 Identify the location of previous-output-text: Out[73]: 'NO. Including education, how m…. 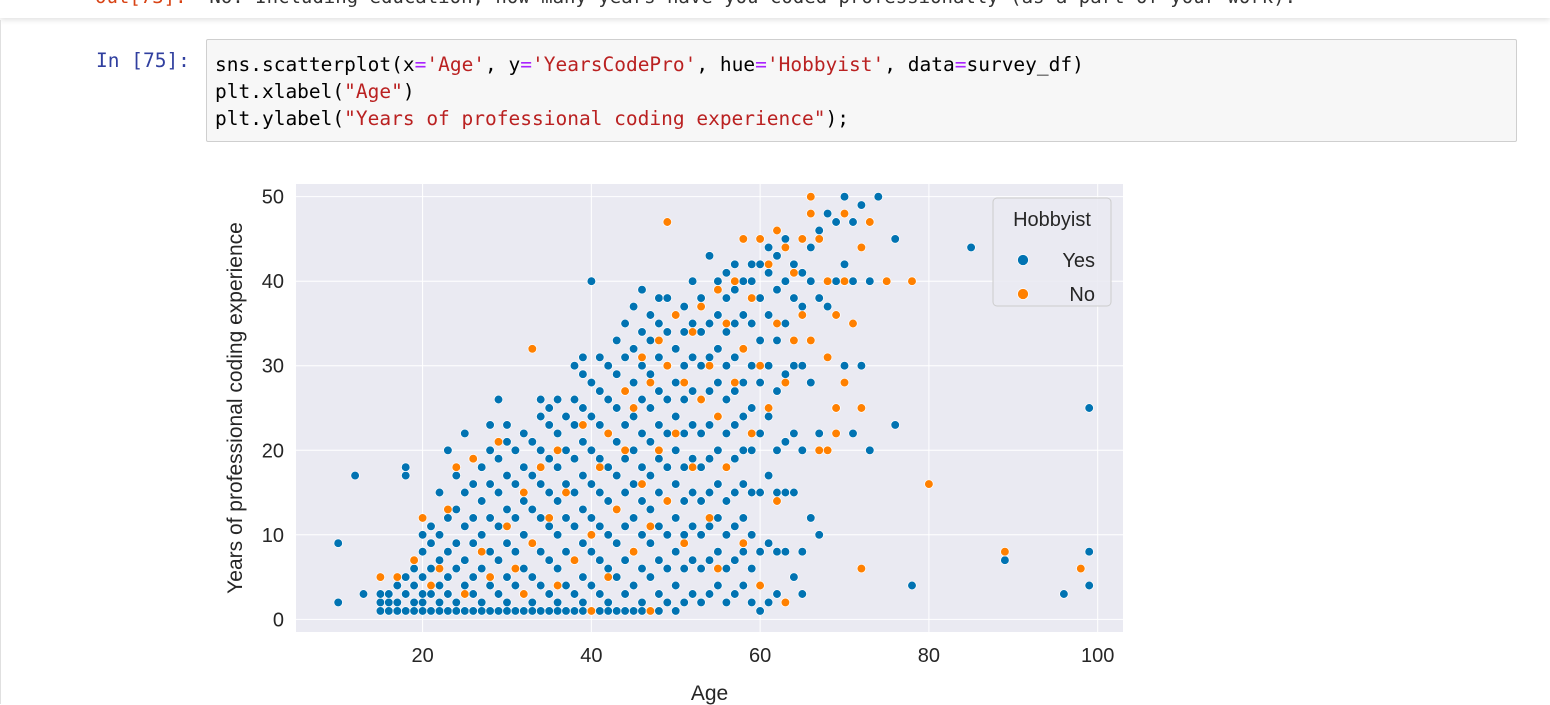
(695, 4).